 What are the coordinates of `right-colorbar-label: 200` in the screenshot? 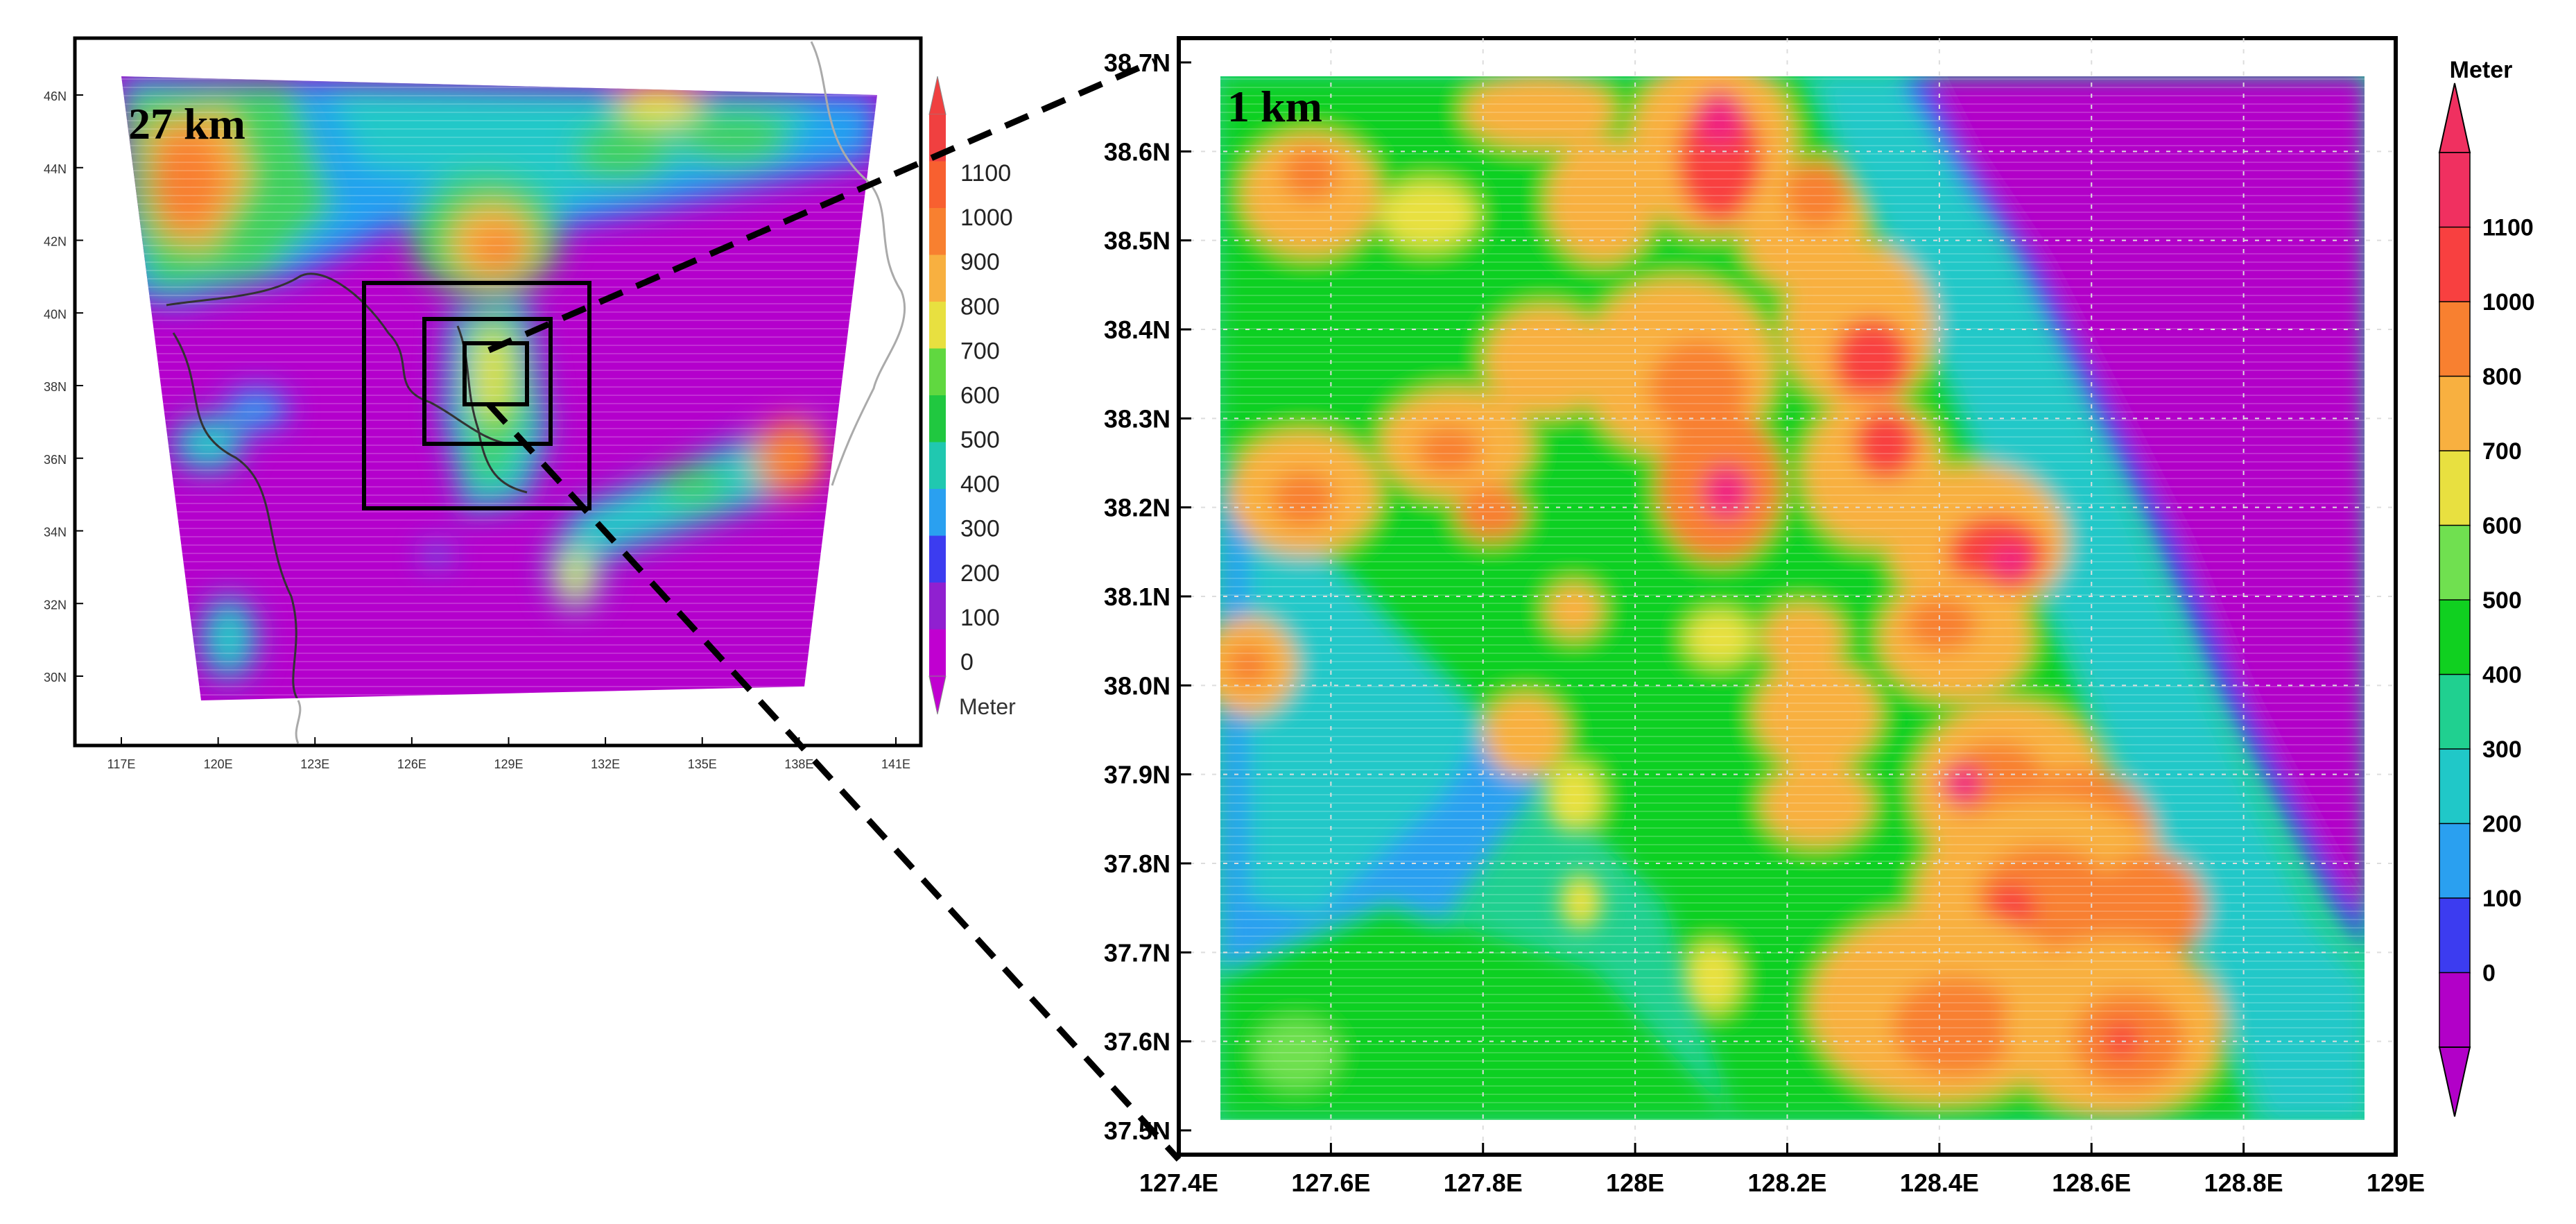 It's located at (2502, 824).